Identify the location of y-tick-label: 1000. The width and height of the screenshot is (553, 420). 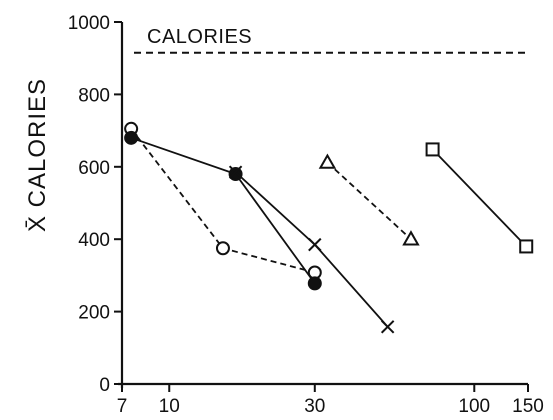
(89, 23).